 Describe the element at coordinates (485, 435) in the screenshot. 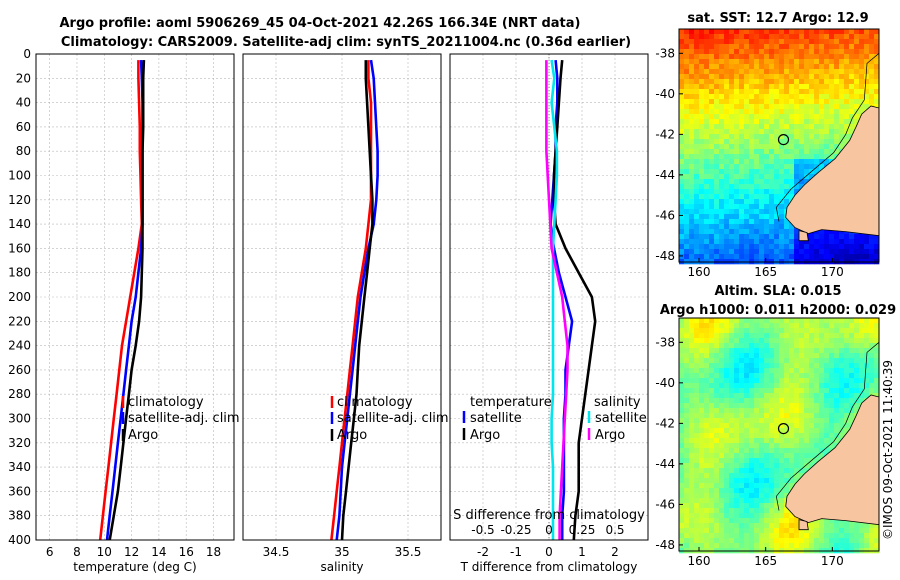

I see `legend-label-t-argo: Argo` at that location.